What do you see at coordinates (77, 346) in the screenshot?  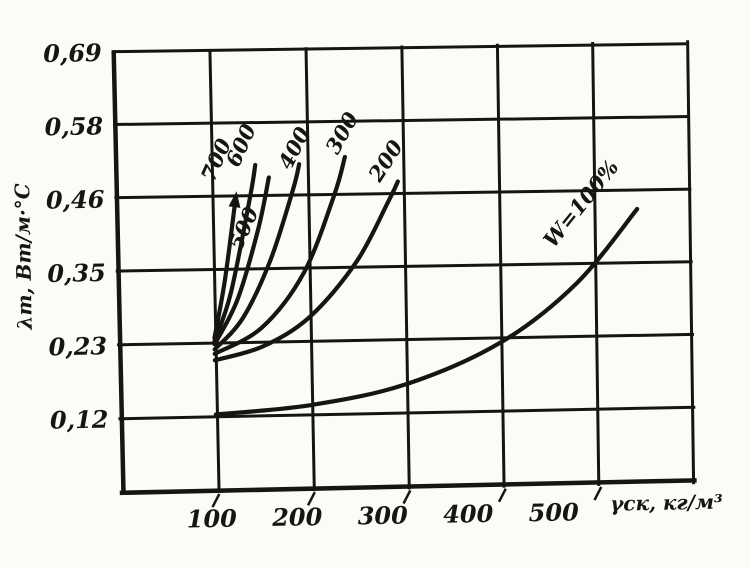 I see `y-tick-label: 0,23` at bounding box center [77, 346].